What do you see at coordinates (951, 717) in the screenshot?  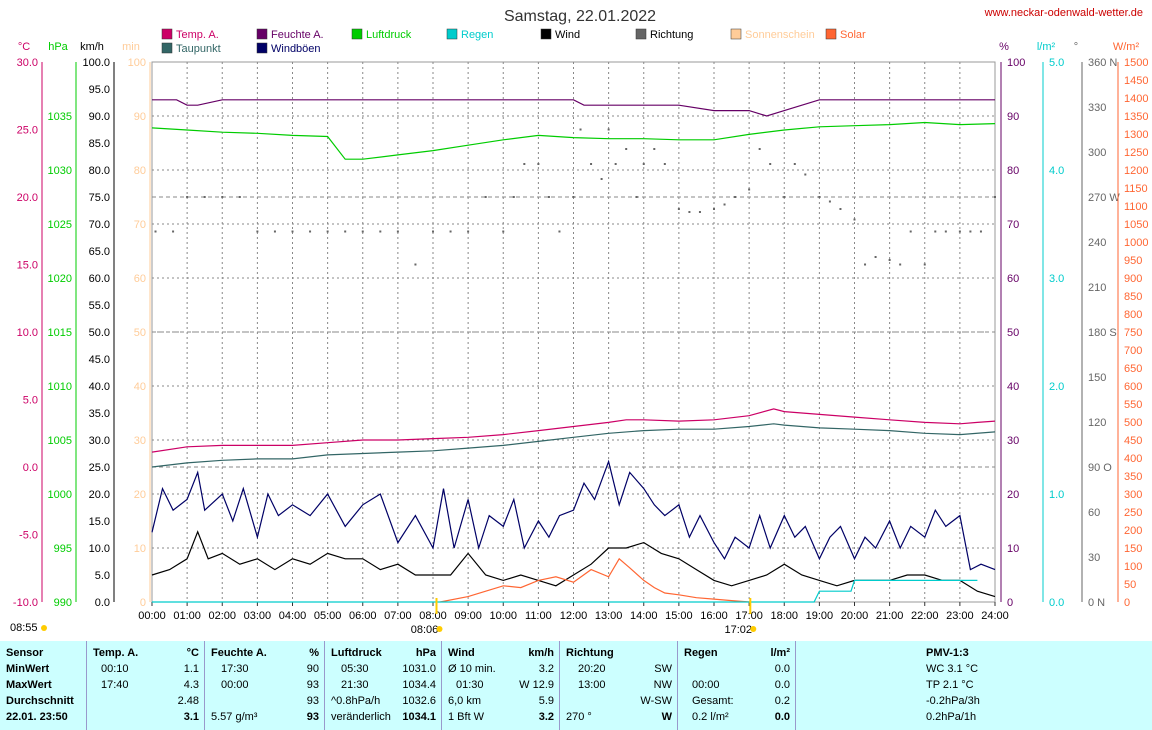 I see `pmv-trend-1h: 0.2hPa/1h` at bounding box center [951, 717].